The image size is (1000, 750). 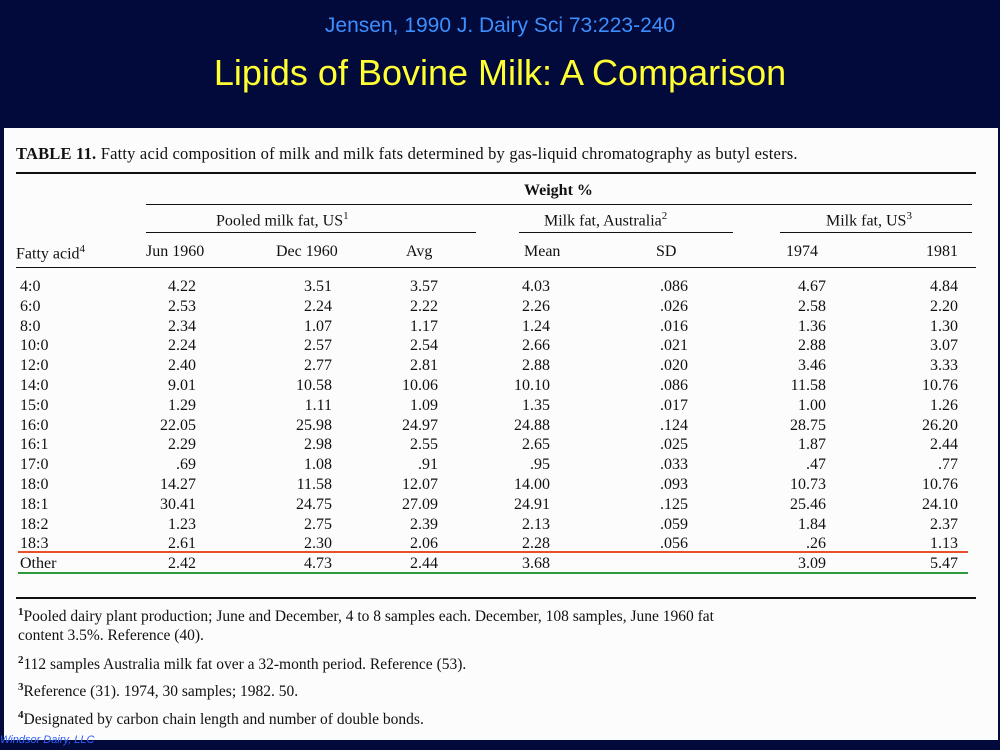 I want to click on cell-dec1960: 1.08, so click(x=318, y=465).